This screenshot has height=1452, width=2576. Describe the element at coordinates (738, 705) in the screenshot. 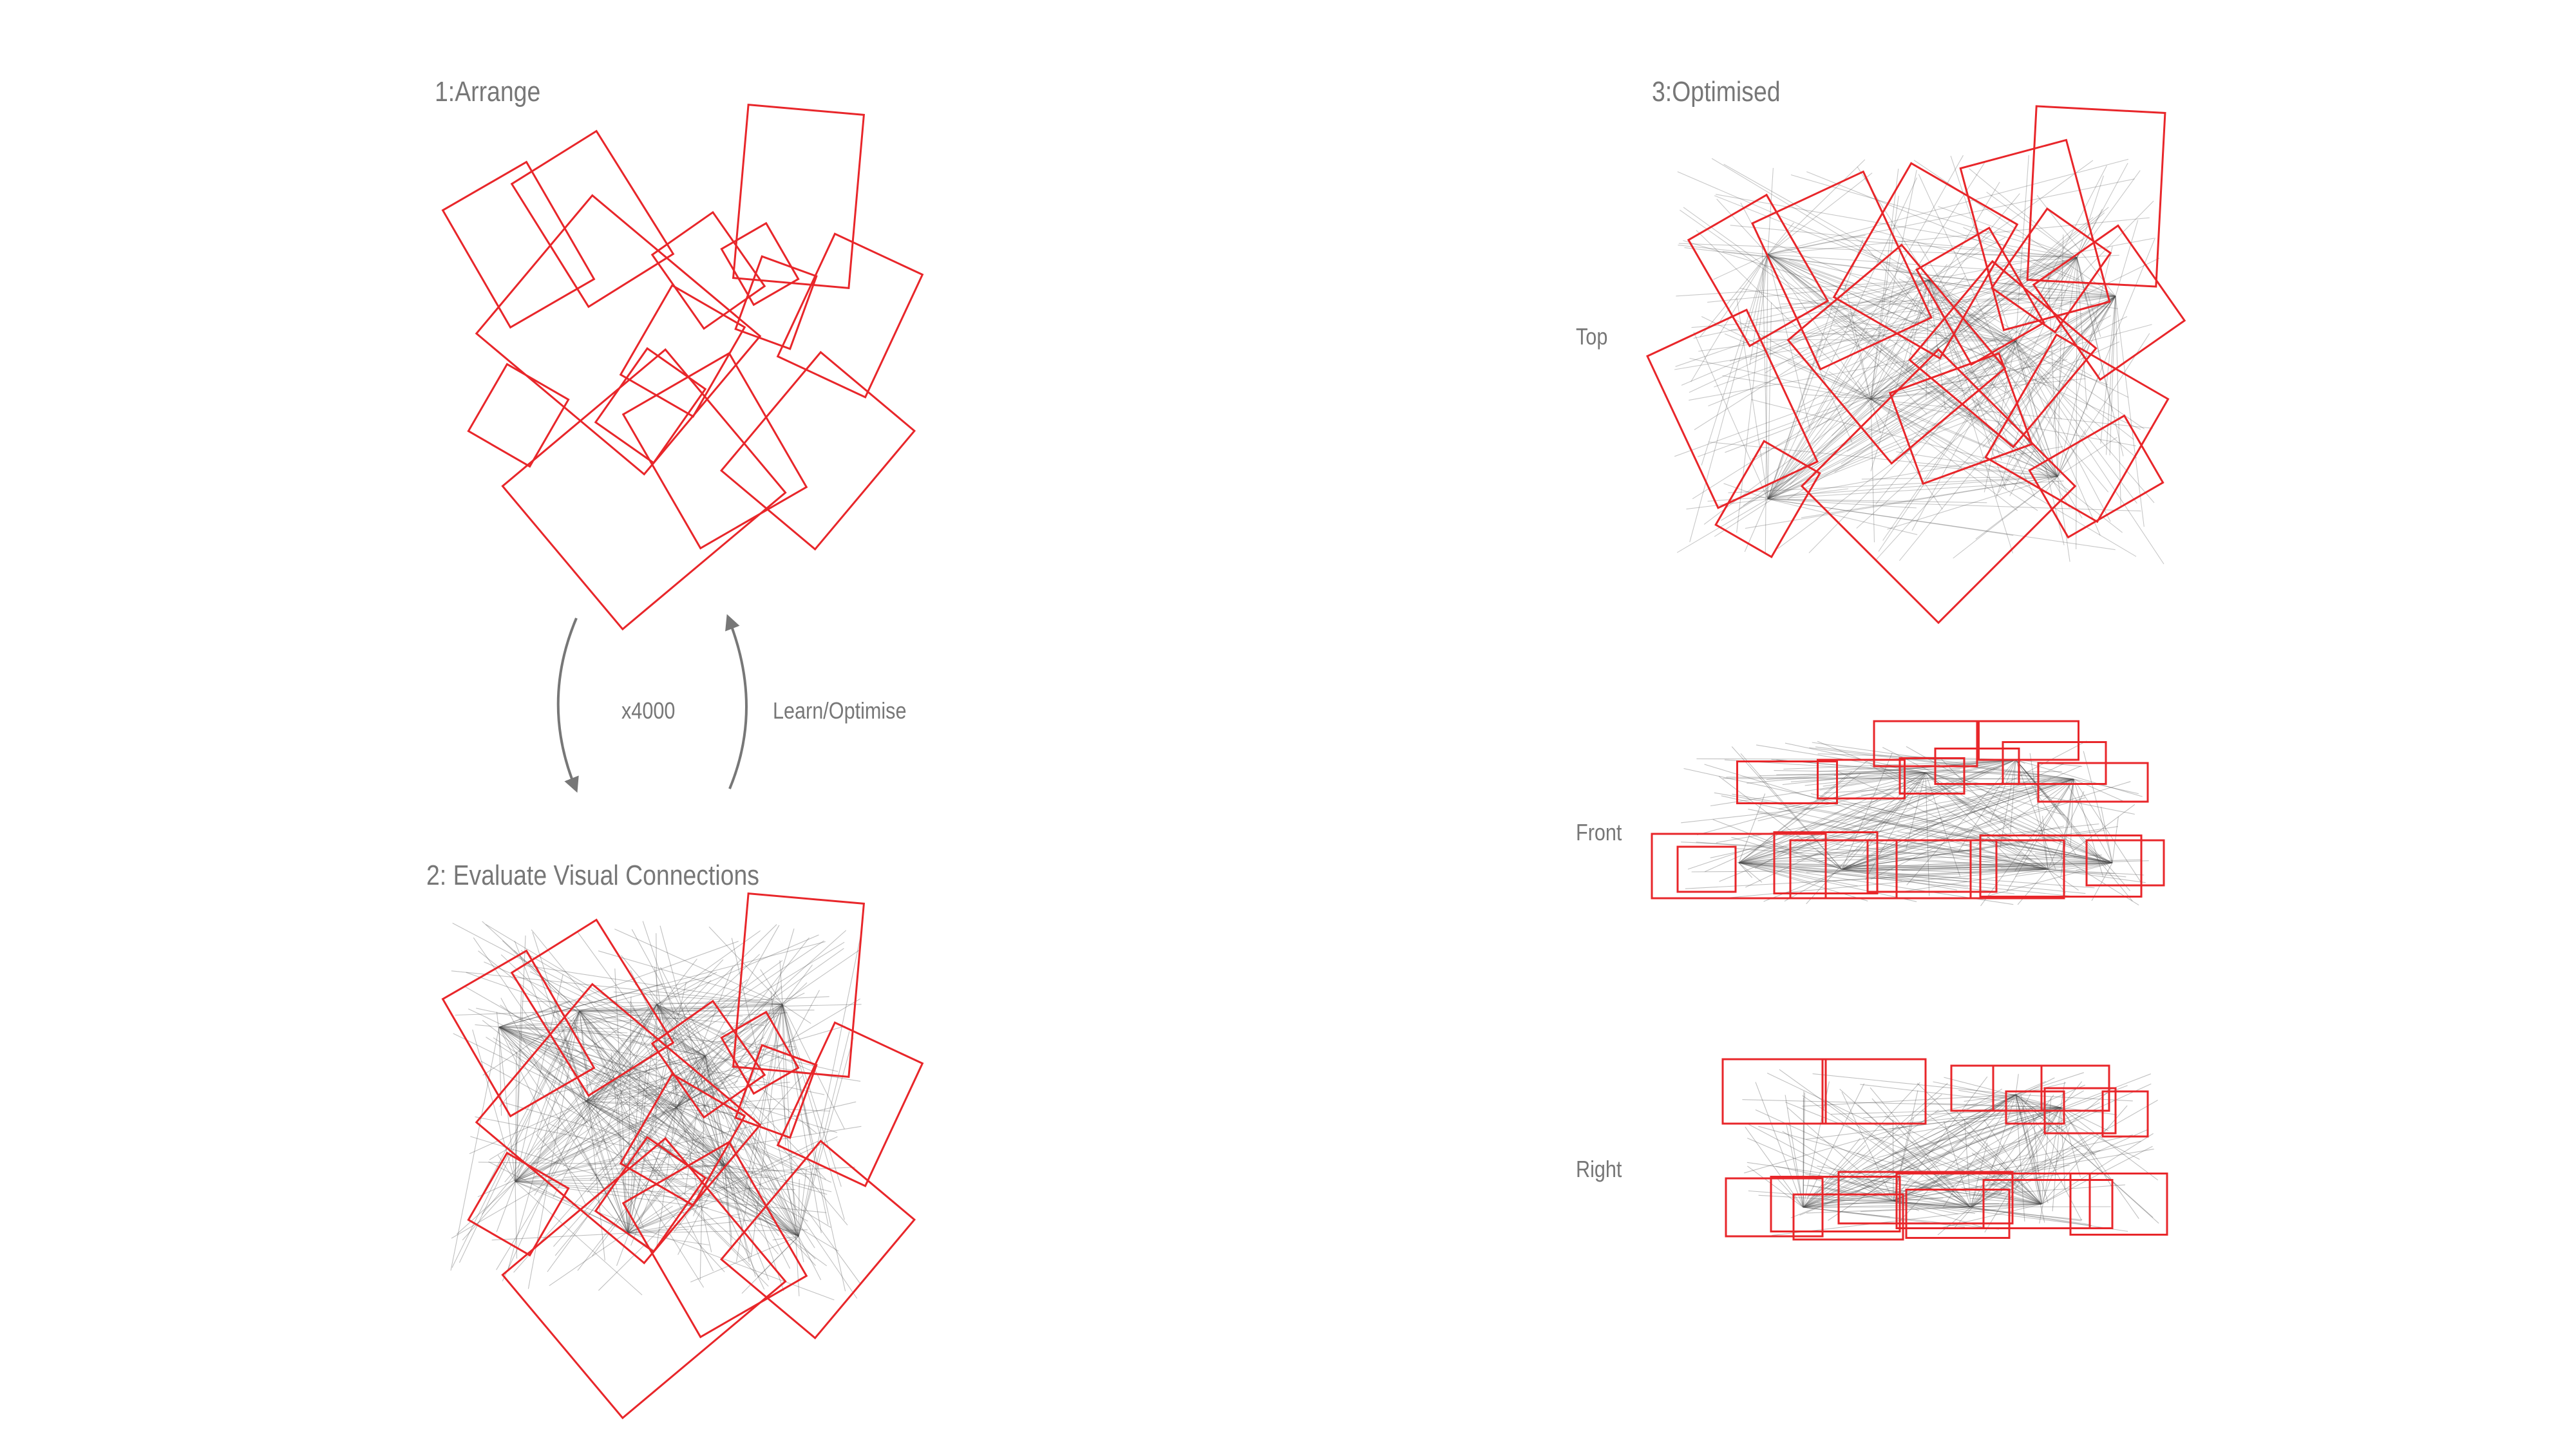

I see `arrow-up` at that location.